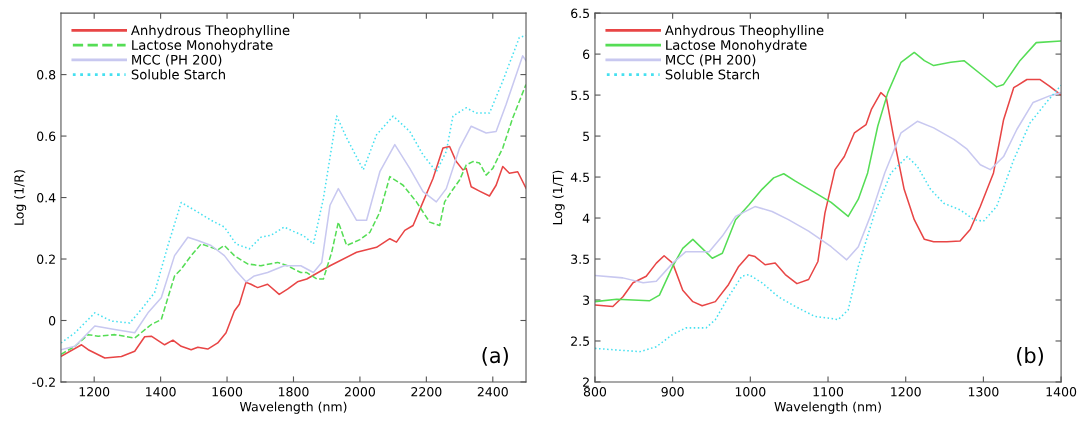 This screenshot has width=1079, height=423. What do you see at coordinates (492, 392) in the screenshot?
I see `x-tick-label: 2400` at bounding box center [492, 392].